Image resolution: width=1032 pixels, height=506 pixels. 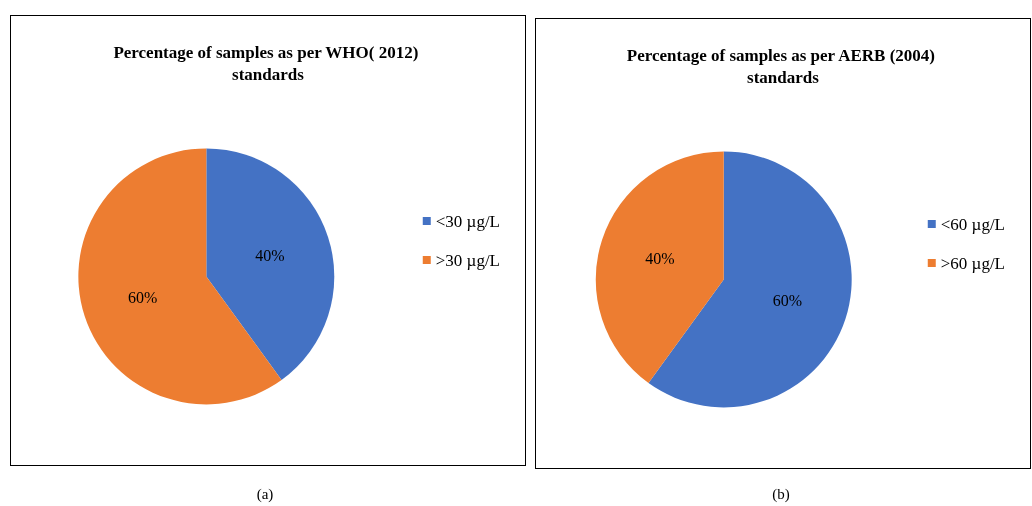 I want to click on legend-label: <60 µg/L, so click(x=973, y=224).